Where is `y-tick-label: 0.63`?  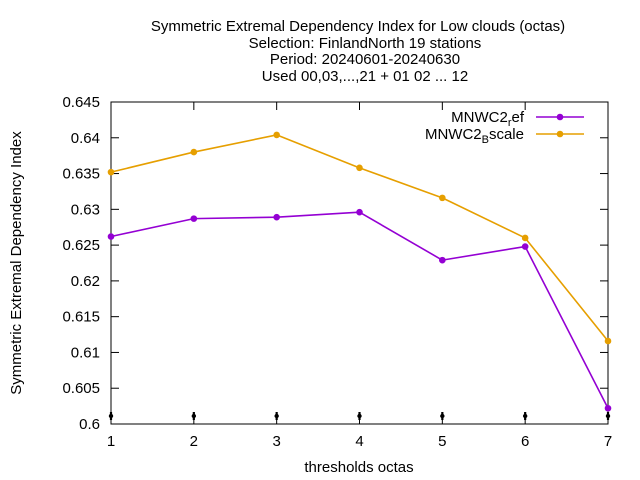
y-tick-label: 0.63 is located at coordinates (85, 209).